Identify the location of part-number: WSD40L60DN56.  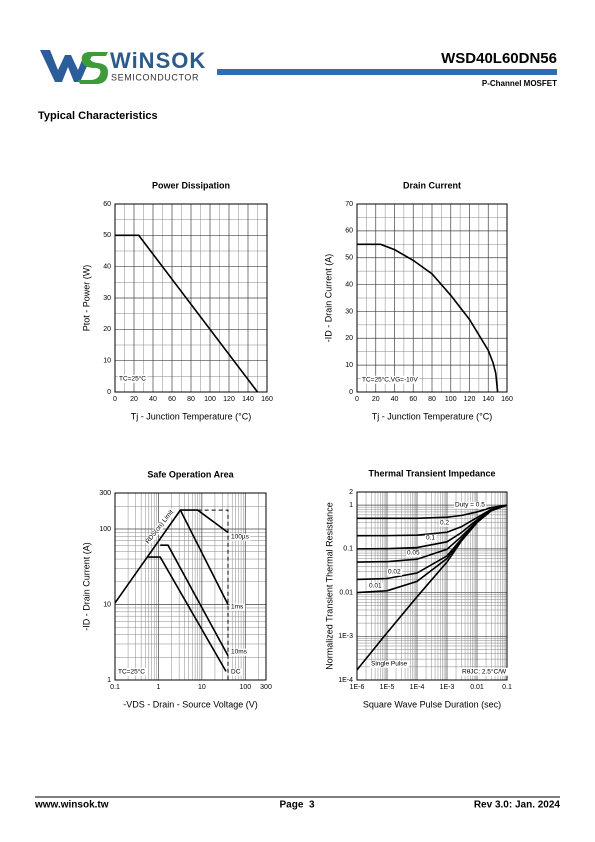
(499, 58).